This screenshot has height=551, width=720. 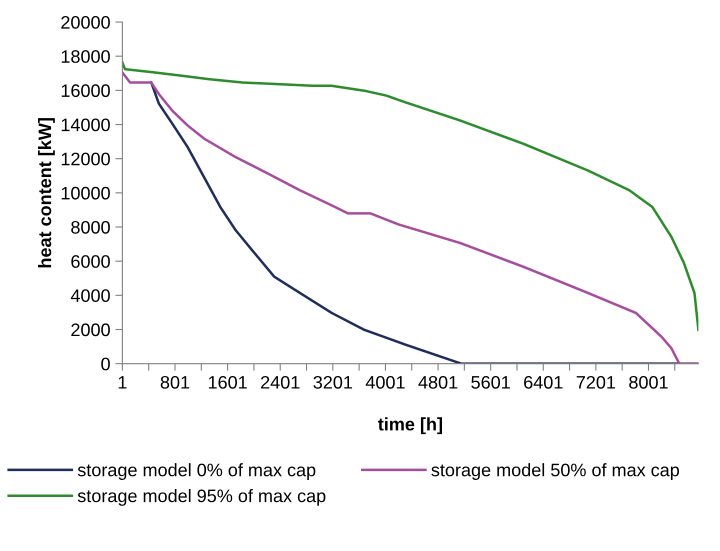 I want to click on x-tick-label: 6401, so click(x=543, y=382).